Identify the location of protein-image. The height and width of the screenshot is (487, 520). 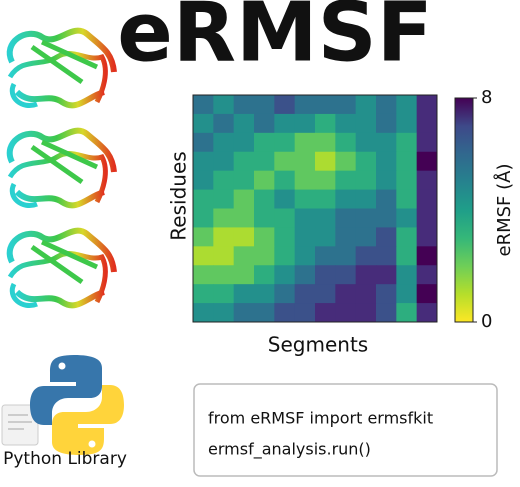
(62, 268).